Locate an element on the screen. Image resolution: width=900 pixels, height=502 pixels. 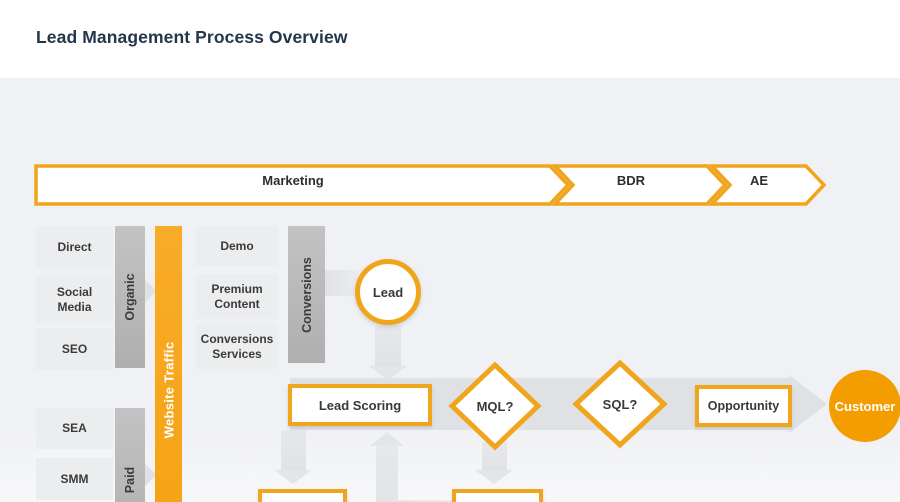
organic-bar-label: Organic is located at coordinates (130, 297).